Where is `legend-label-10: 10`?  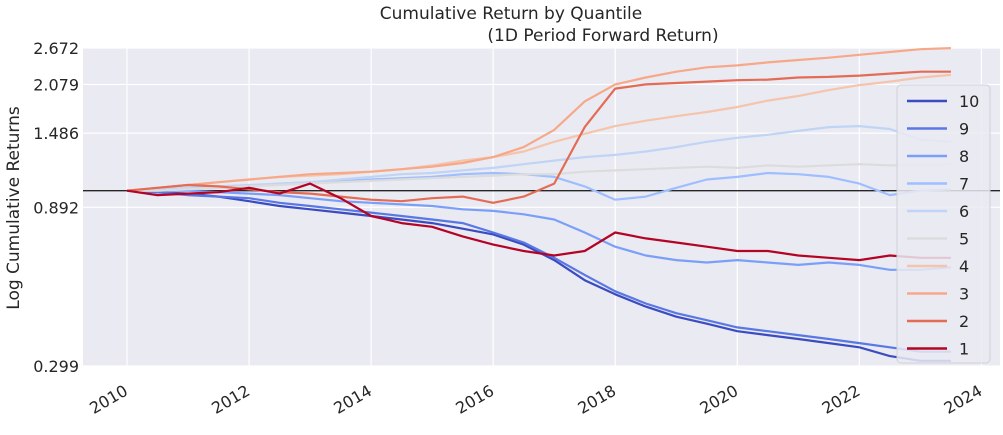 legend-label-10: 10 is located at coordinates (969, 101).